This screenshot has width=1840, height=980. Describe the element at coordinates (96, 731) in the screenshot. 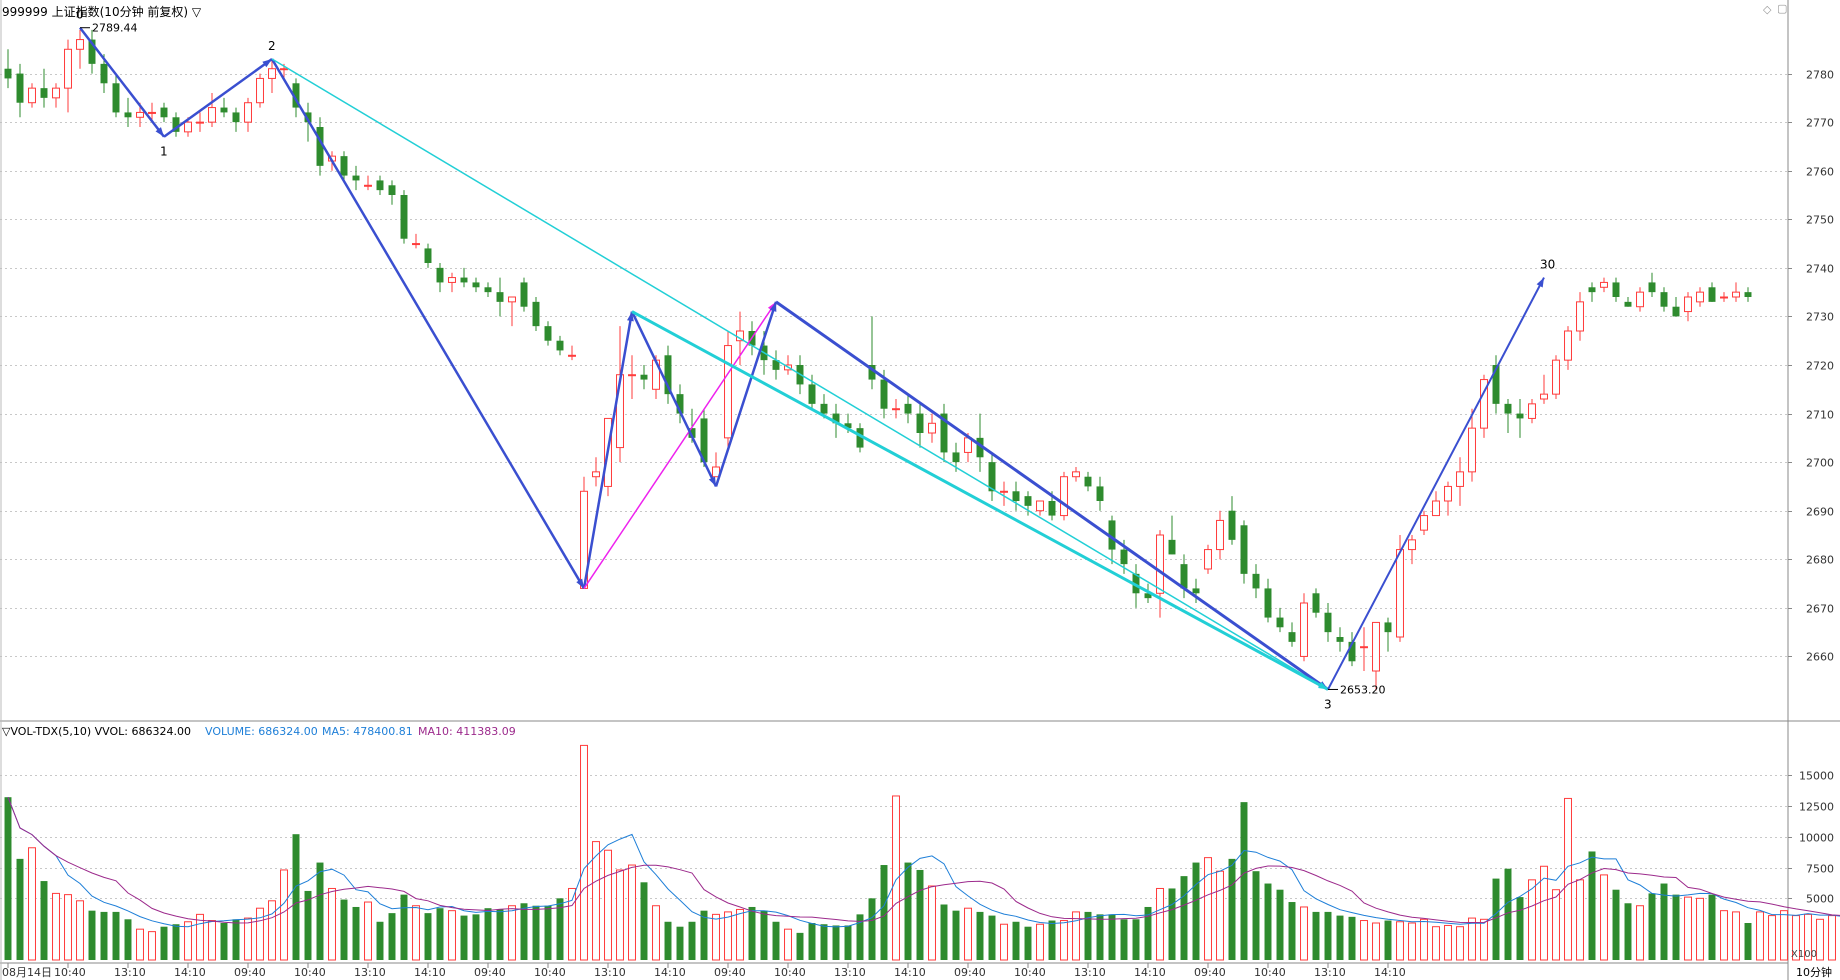

I see `volume-indicator-name: ▽VOL-TDX(5,10) VVOL: 686324.00` at that location.